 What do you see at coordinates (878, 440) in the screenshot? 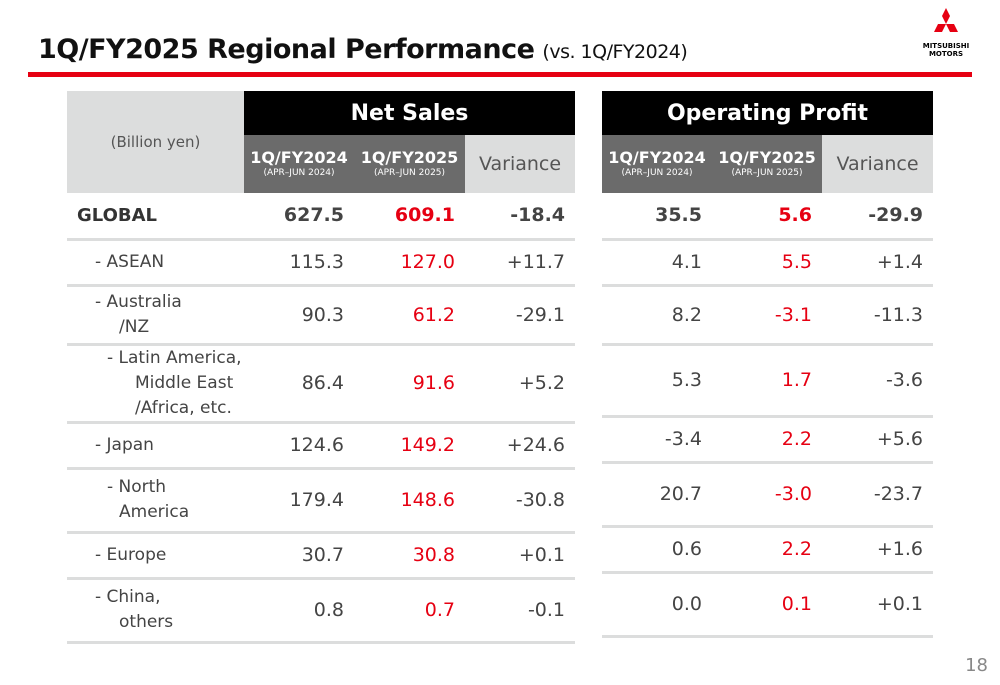
I see `op-profit-variance: +5.6` at bounding box center [878, 440].